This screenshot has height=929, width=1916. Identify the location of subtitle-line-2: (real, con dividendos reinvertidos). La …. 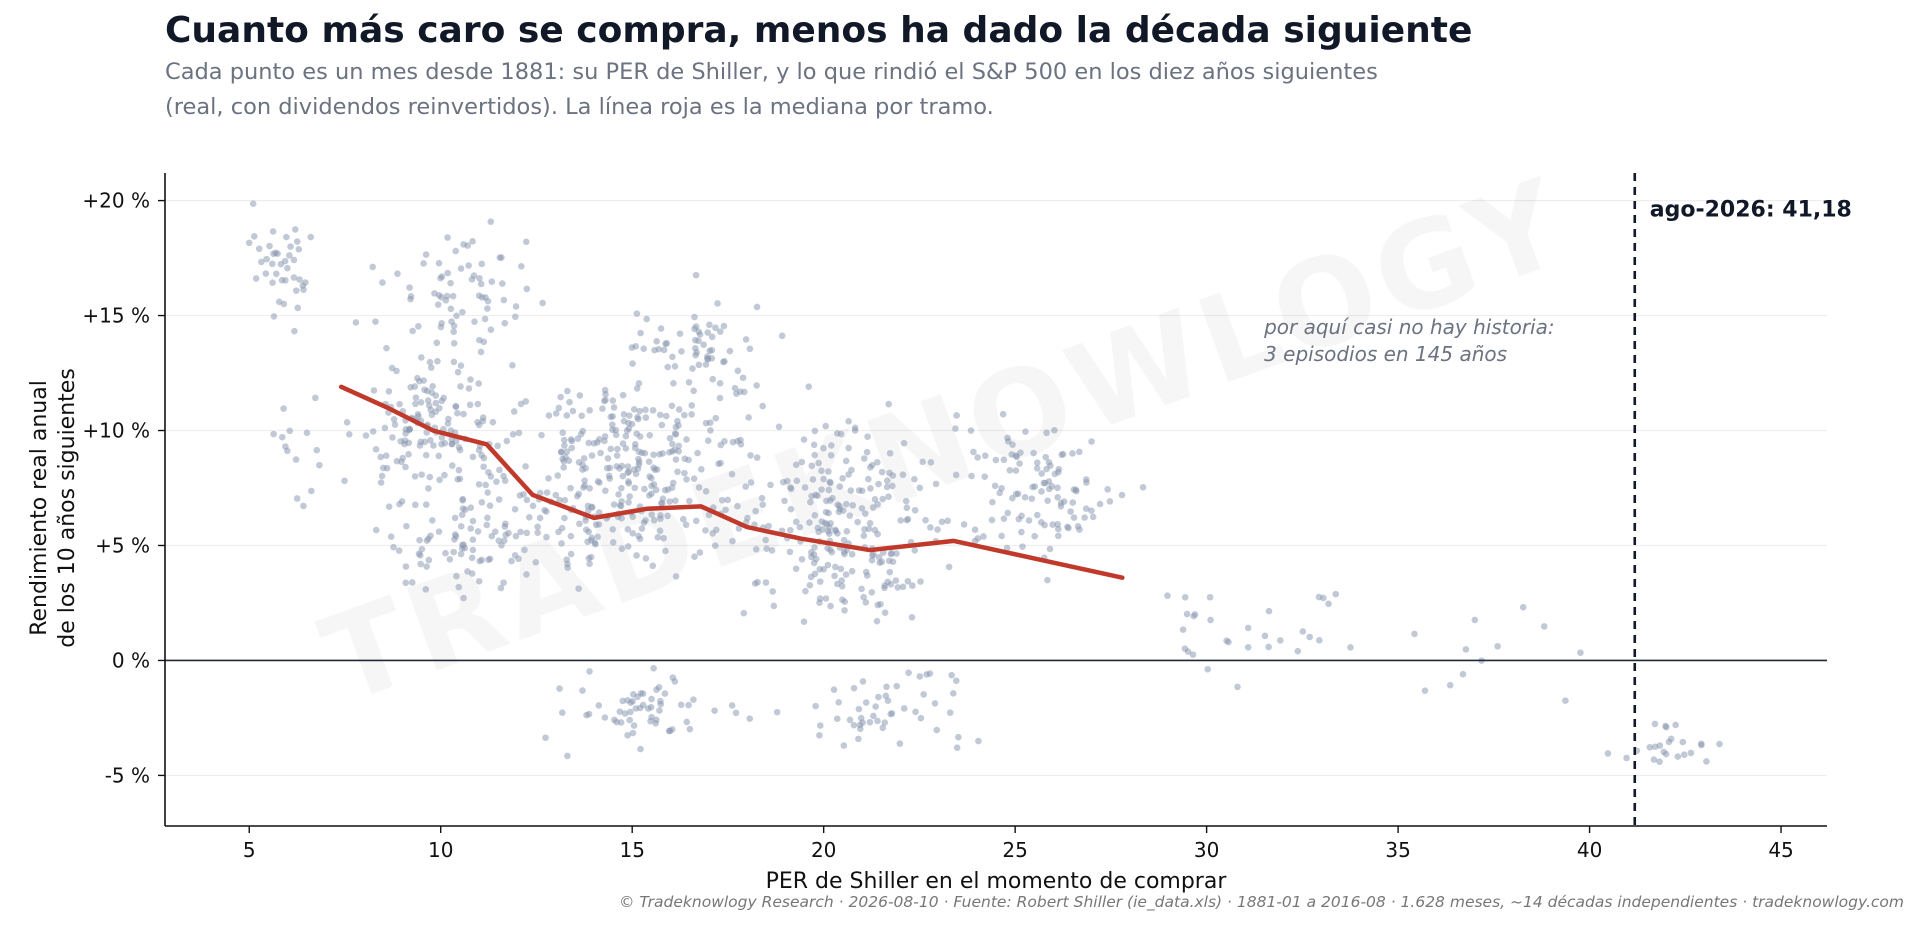
(579, 107).